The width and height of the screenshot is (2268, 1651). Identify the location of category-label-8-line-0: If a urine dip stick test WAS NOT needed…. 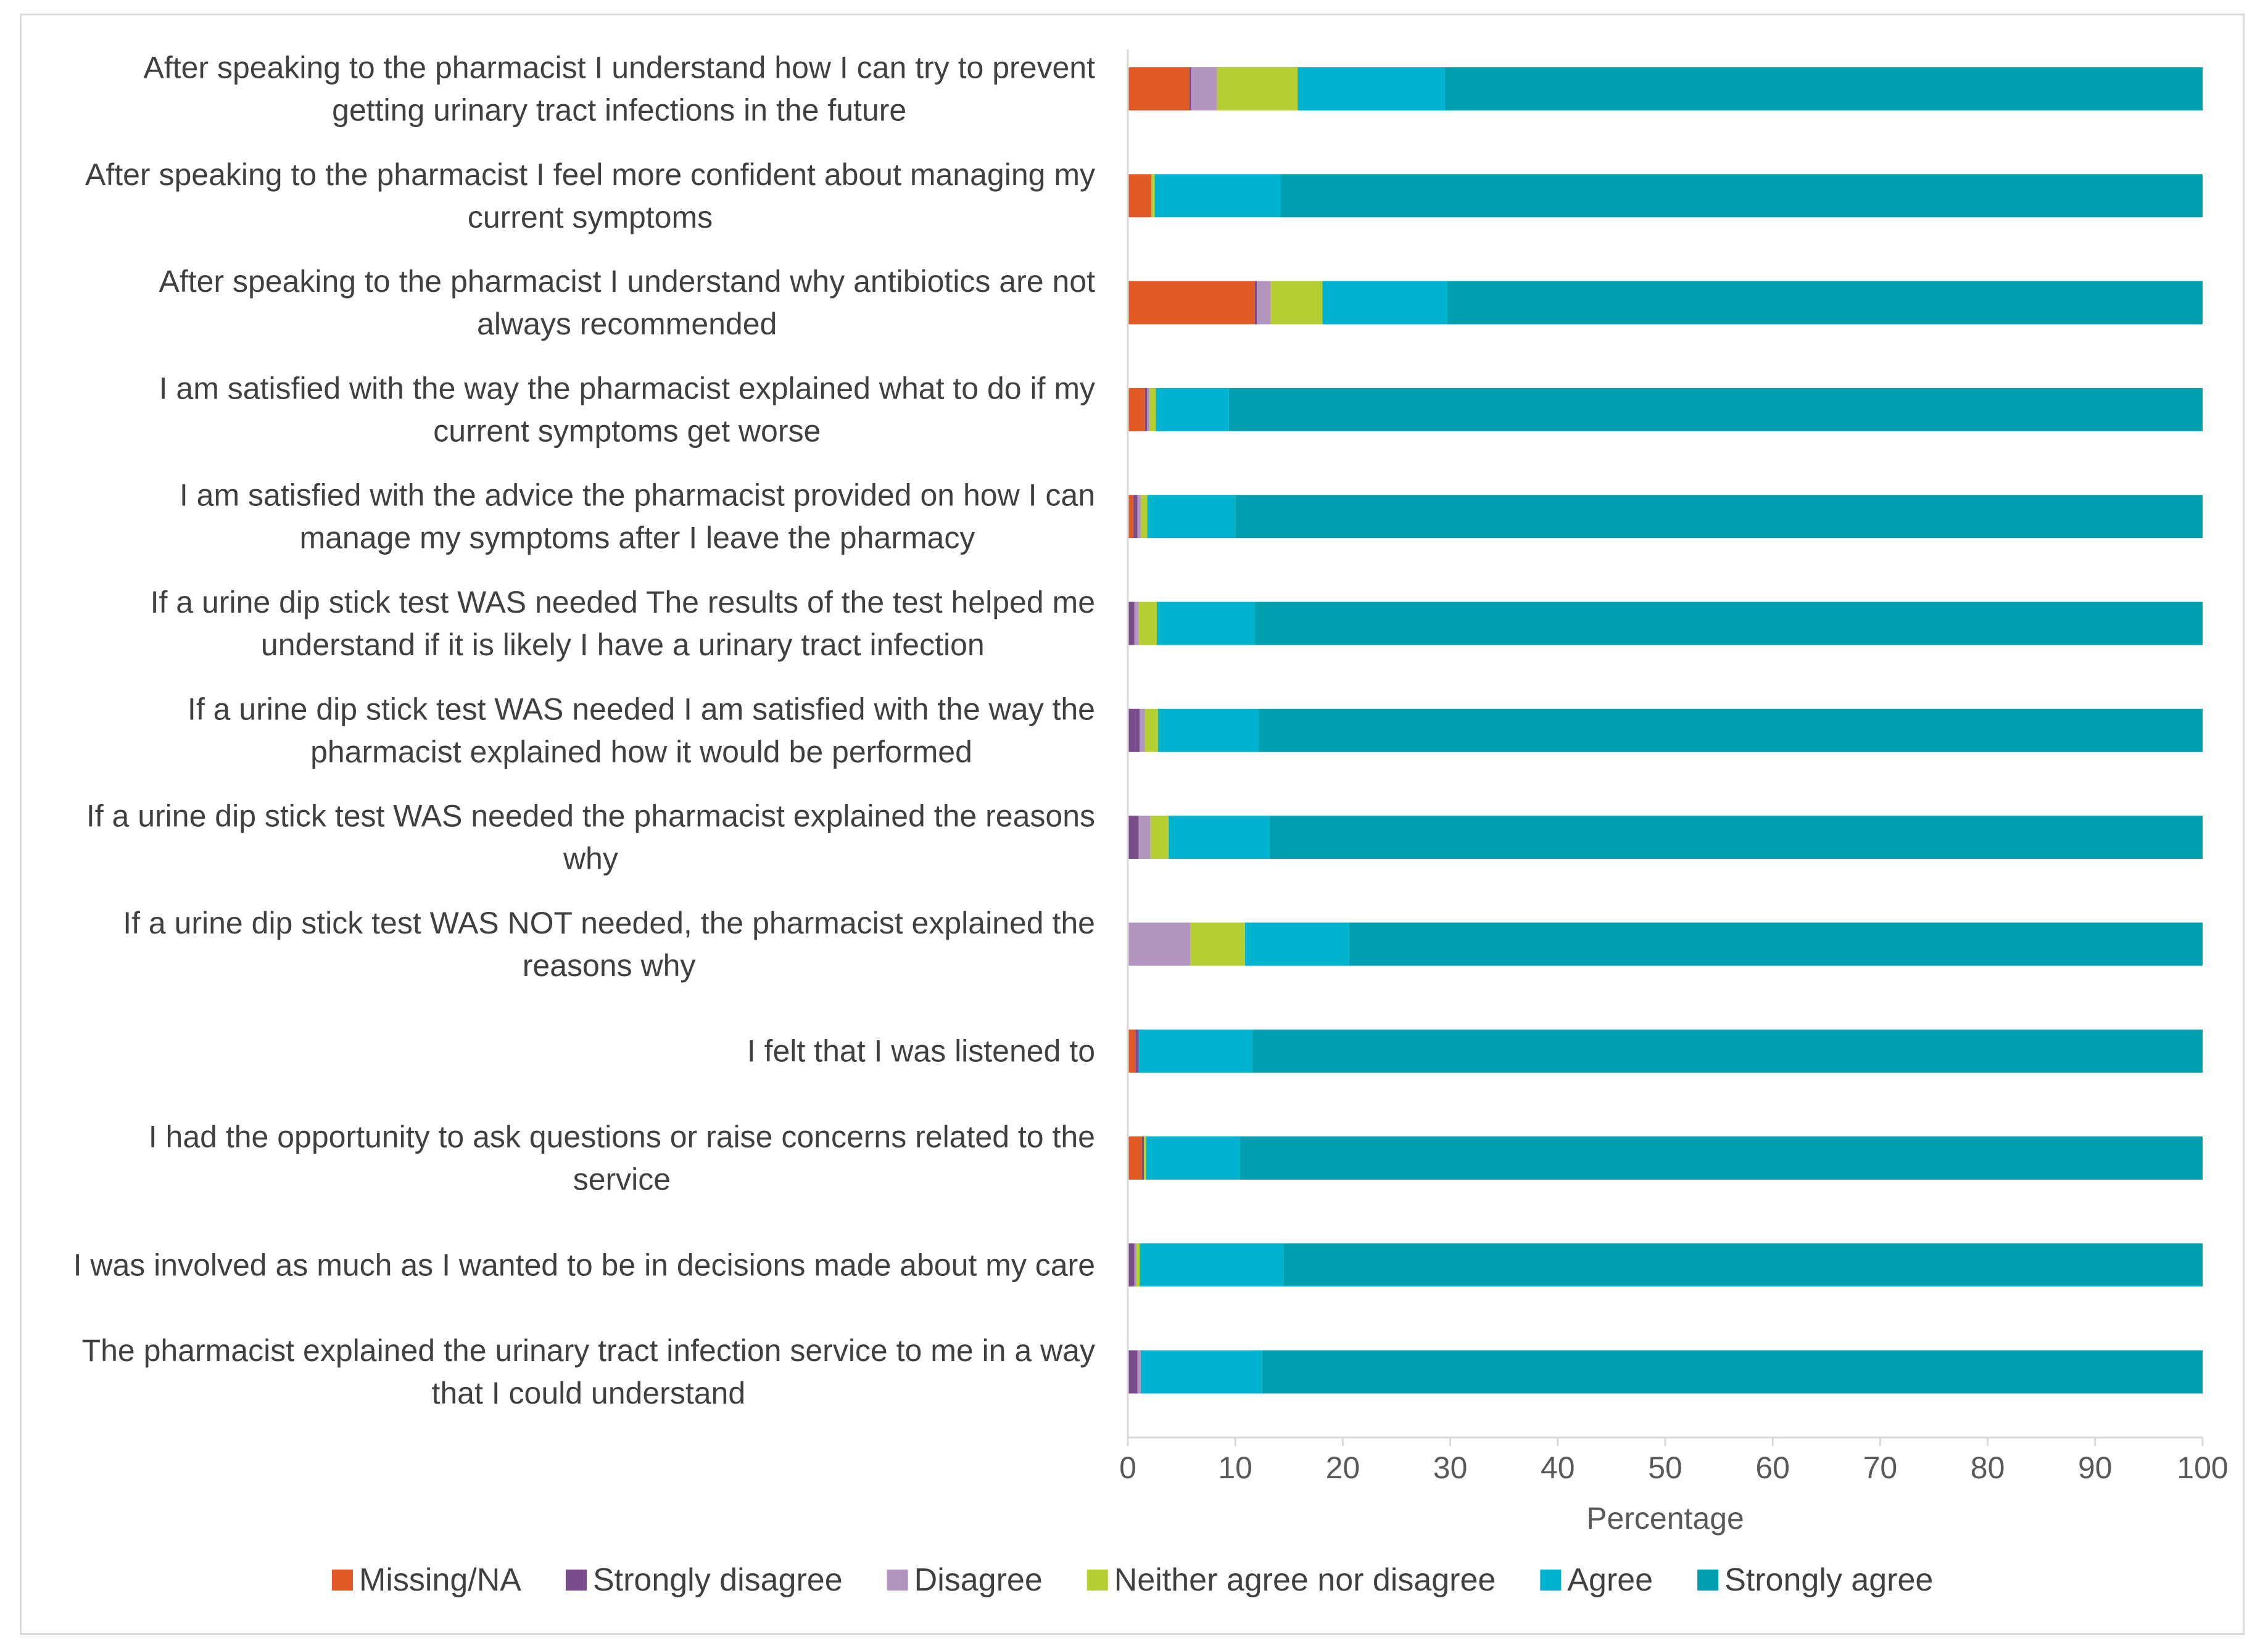
(609, 923).